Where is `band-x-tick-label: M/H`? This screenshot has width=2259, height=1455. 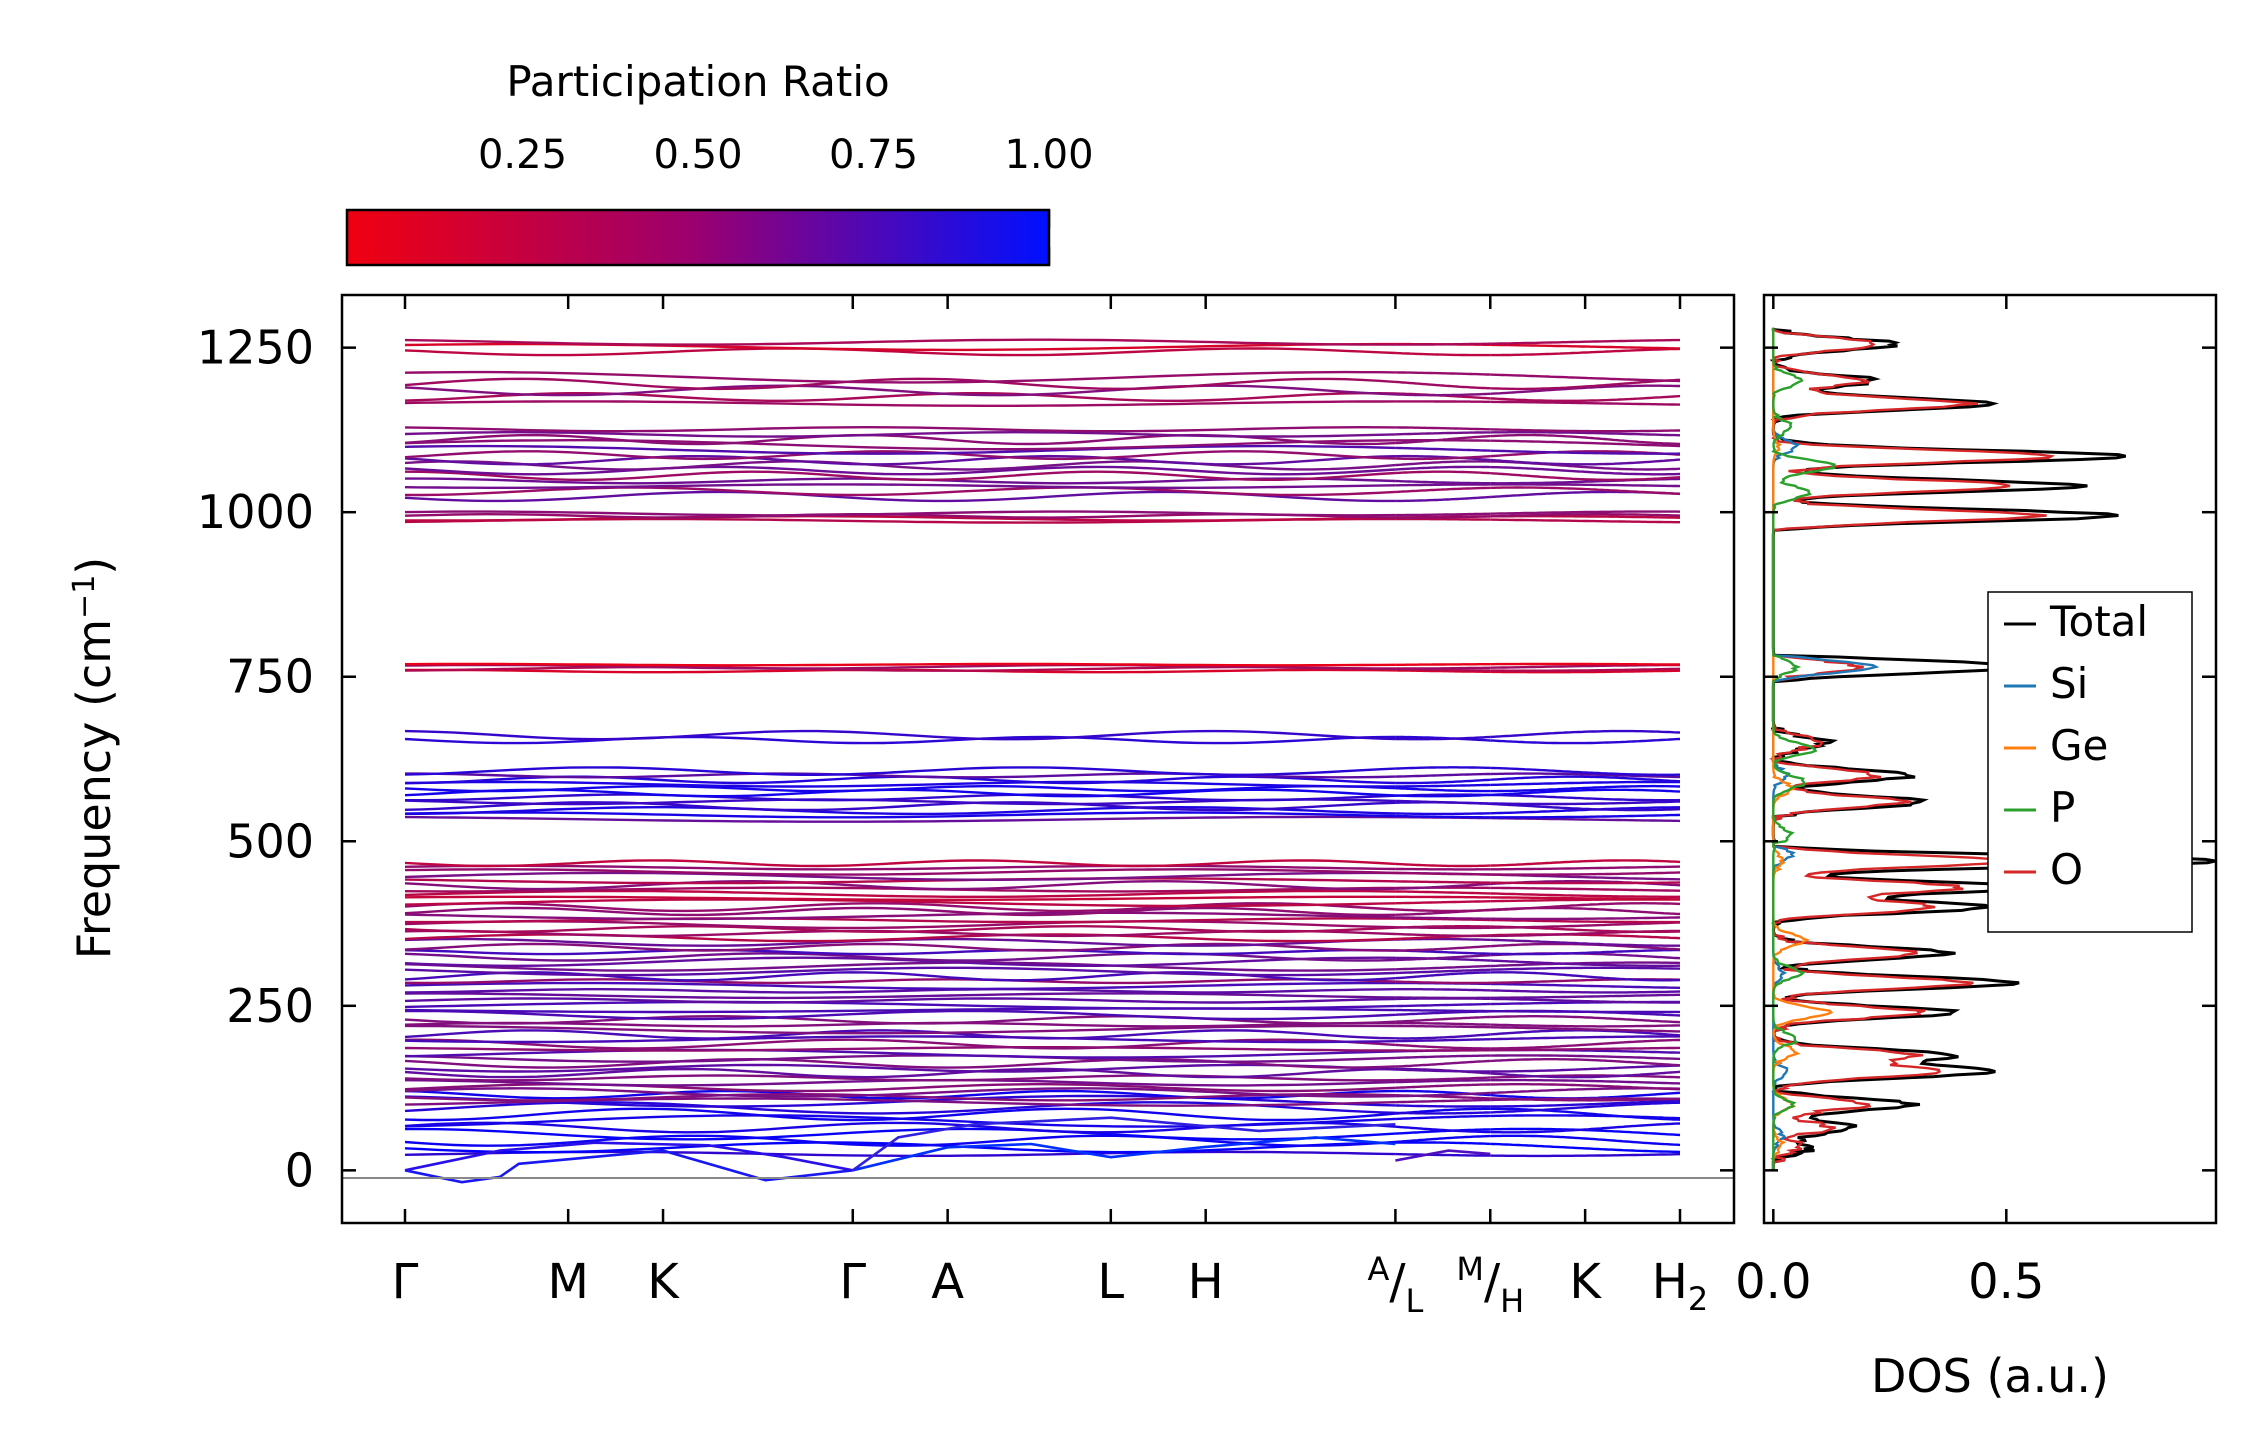 band-x-tick-label: M/H is located at coordinates (1490, 1285).